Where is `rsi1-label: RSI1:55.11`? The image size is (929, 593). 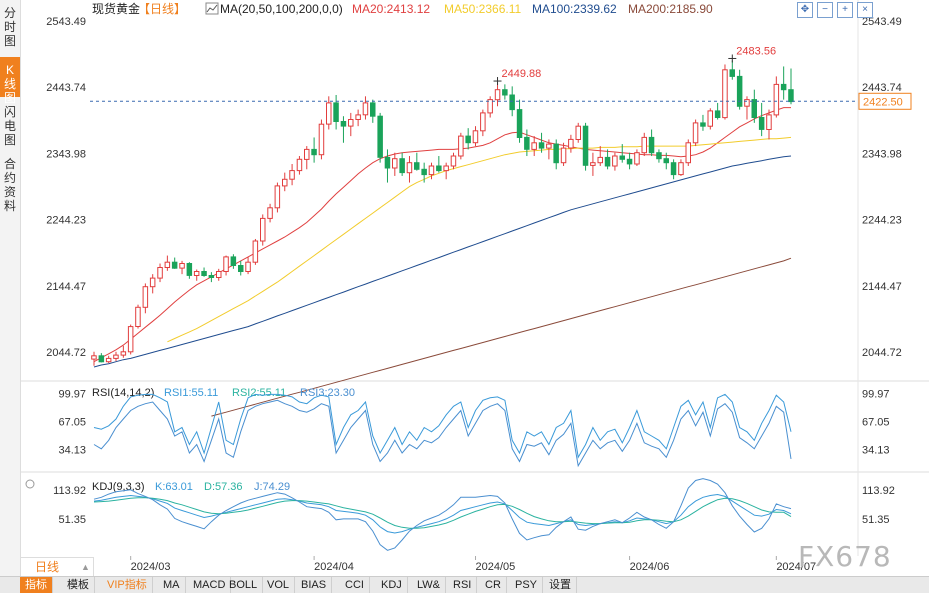
rsi1-label: RSI1:55.11 is located at coordinates (191, 393).